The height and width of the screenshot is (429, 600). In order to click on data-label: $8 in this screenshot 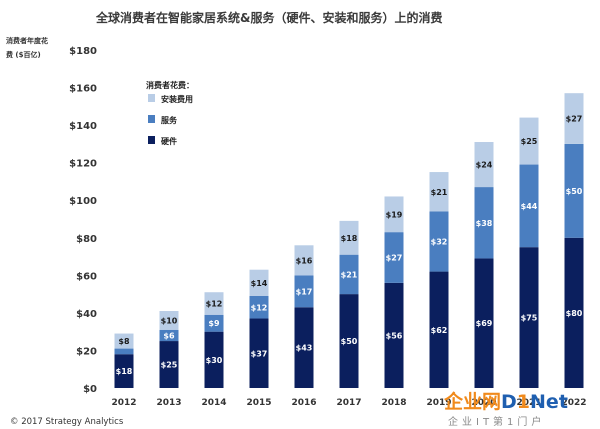, I will do `click(124, 341)`.